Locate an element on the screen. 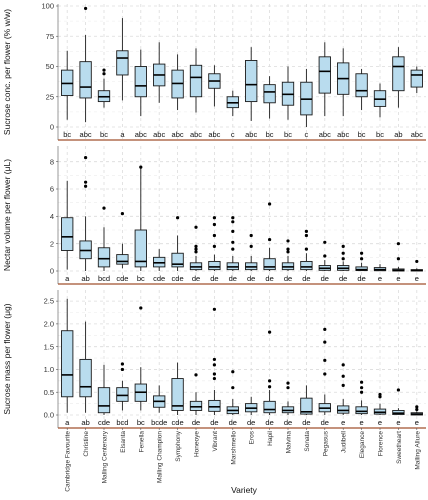  box-vibrant: abc is located at coordinates (214, 102).